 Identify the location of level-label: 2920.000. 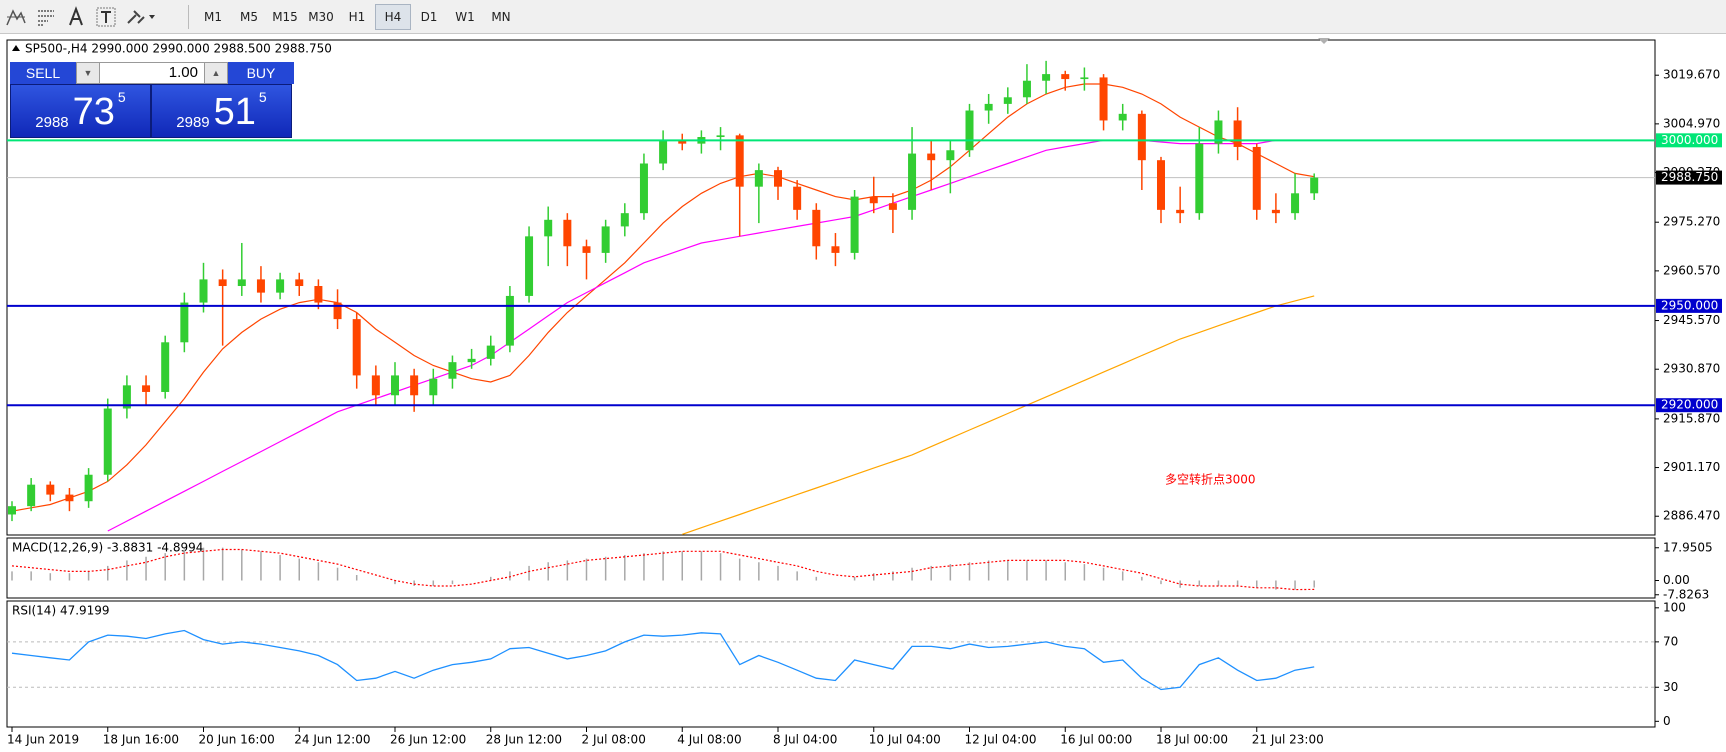
(1689, 405).